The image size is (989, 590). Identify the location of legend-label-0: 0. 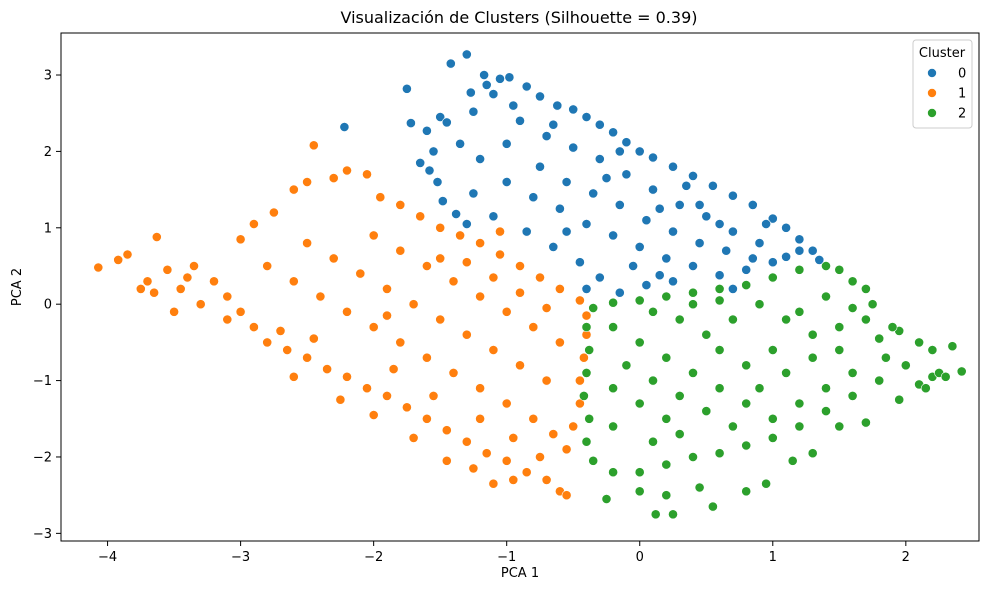
(962, 74).